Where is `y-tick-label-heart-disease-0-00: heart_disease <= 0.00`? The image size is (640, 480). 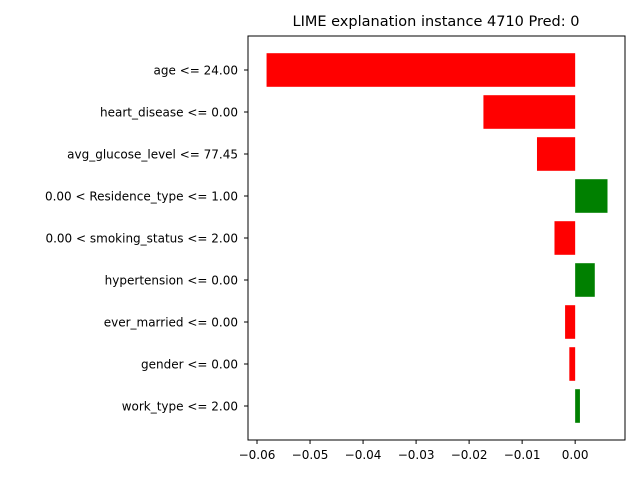 y-tick-label-heart-disease-0-00: heart_disease <= 0.00 is located at coordinates (169, 113).